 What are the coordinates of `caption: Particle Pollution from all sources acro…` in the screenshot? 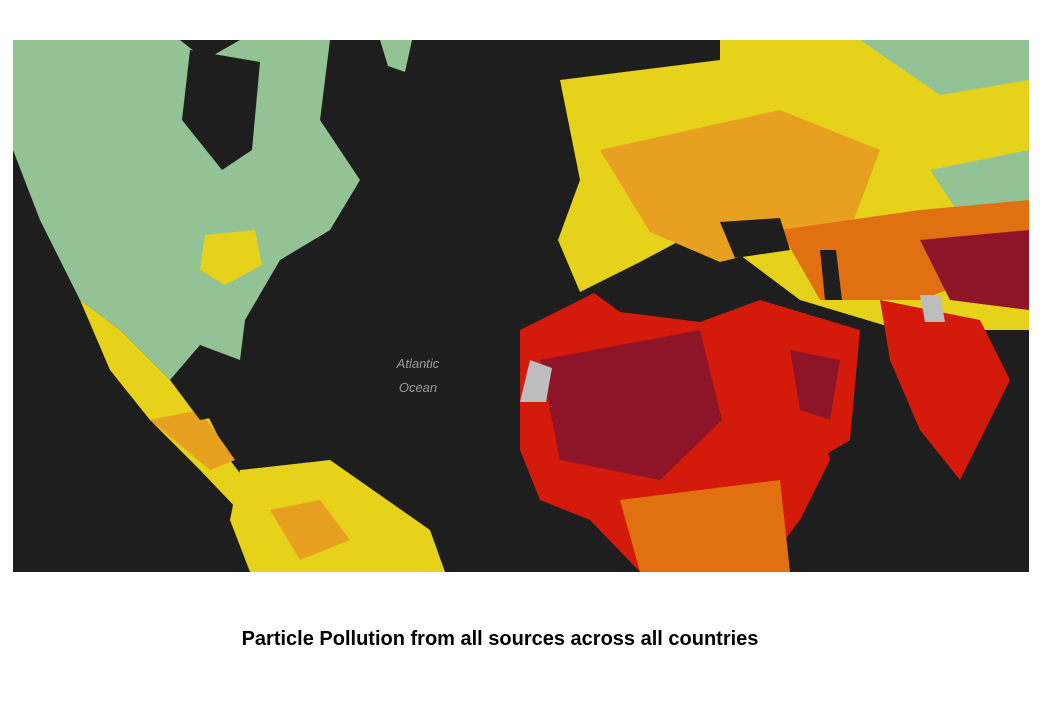 It's located at (500, 639).